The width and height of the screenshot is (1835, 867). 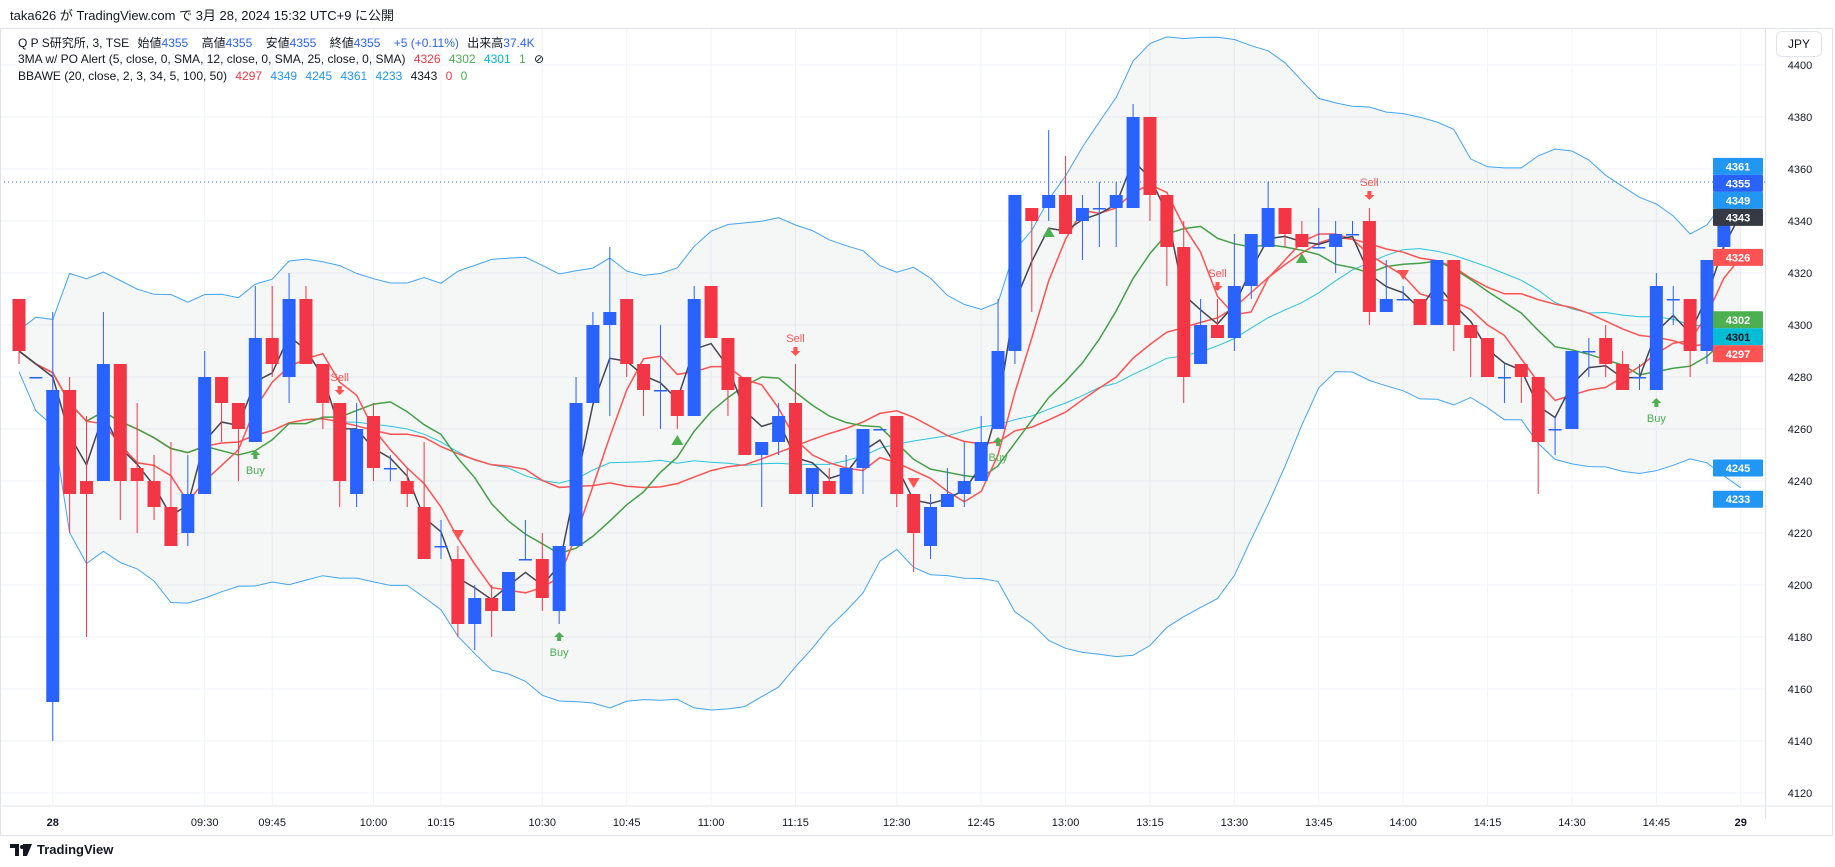 I want to click on time-axis-label: 14:15, so click(x=1488, y=823).